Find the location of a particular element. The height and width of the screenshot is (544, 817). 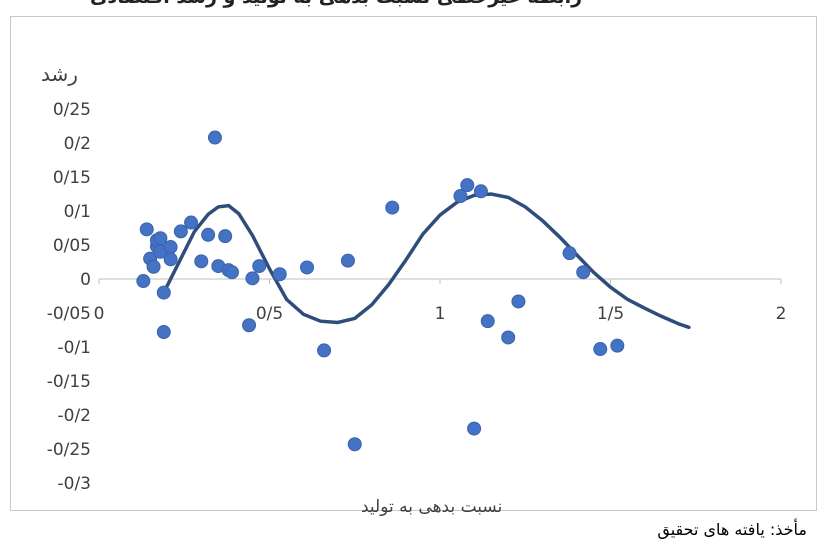

y-tick-label: 0/15 is located at coordinates (72, 178).